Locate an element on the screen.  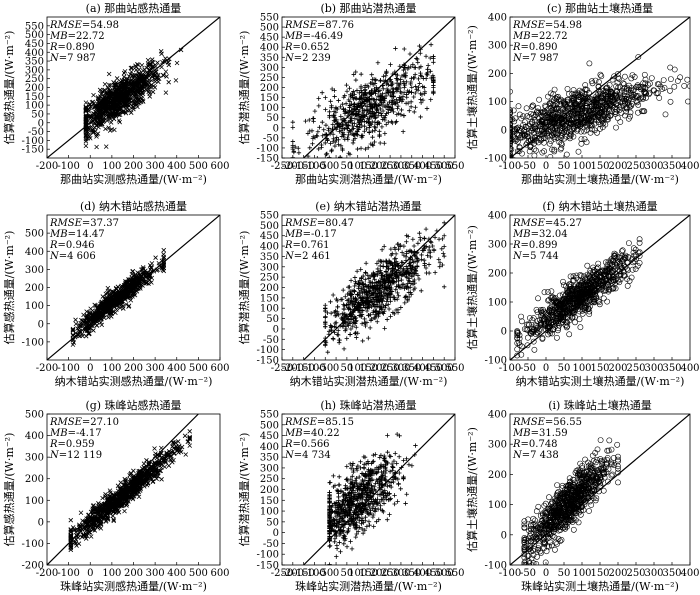
x-tick-label: -100 is located at coordinates (314, 166).